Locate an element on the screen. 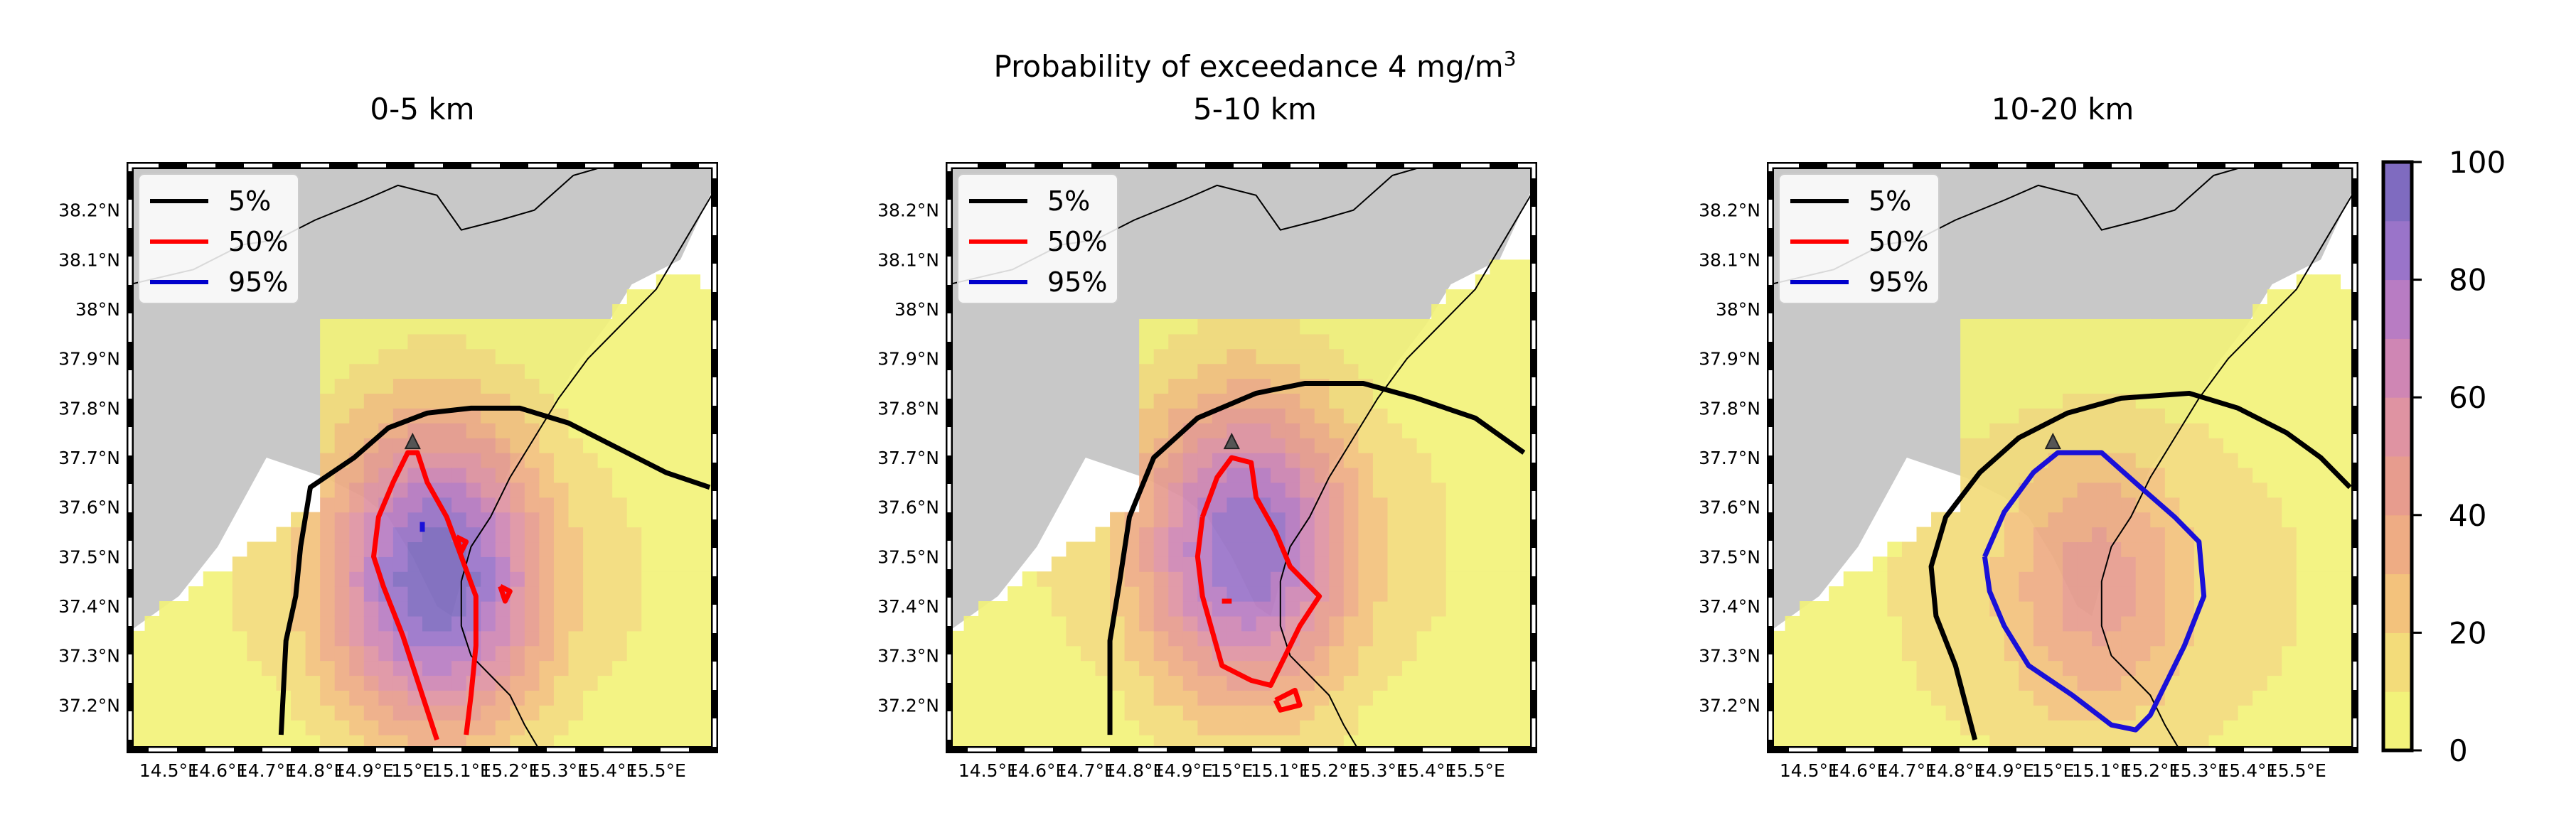  x-tick-label: 14.7°E is located at coordinates (1086, 770).